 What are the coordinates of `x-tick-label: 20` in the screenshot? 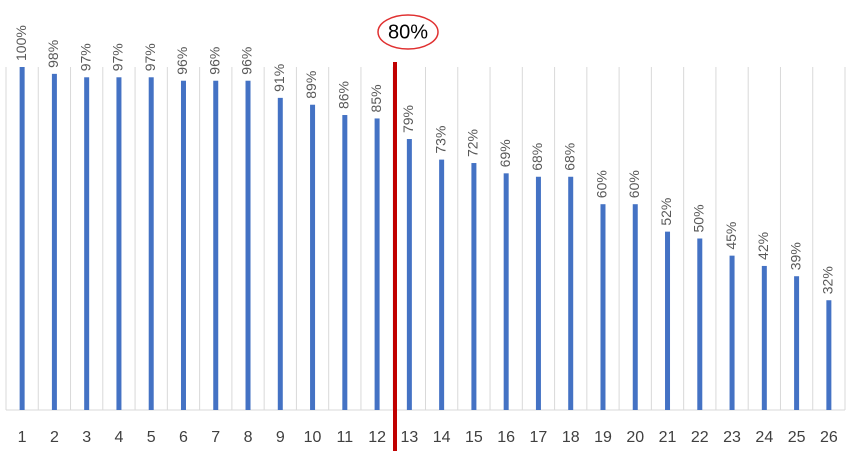 It's located at (635, 437).